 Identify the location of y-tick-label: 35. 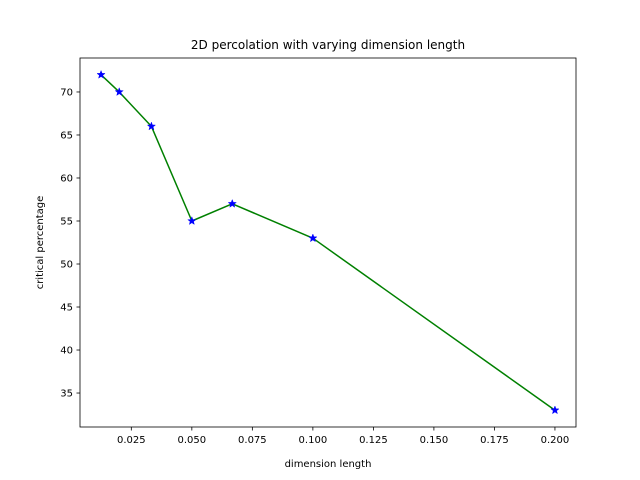
(66, 394).